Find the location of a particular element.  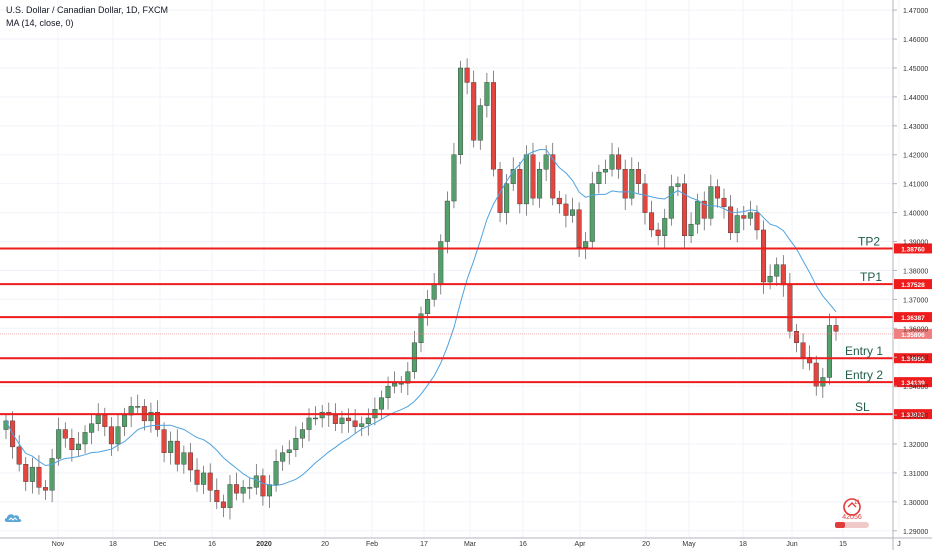

cloud-logo-icon is located at coordinates (13, 517).